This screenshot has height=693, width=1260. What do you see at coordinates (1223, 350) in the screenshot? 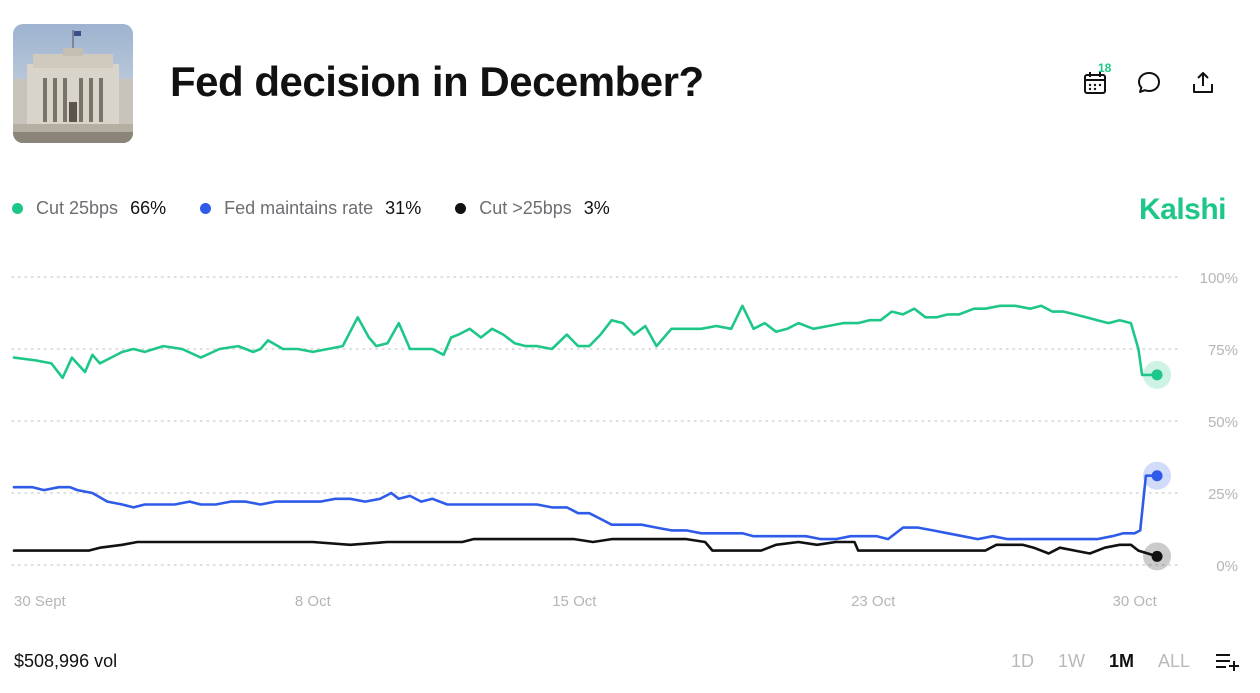
I see `y-tick-label: 75%` at bounding box center [1223, 350].